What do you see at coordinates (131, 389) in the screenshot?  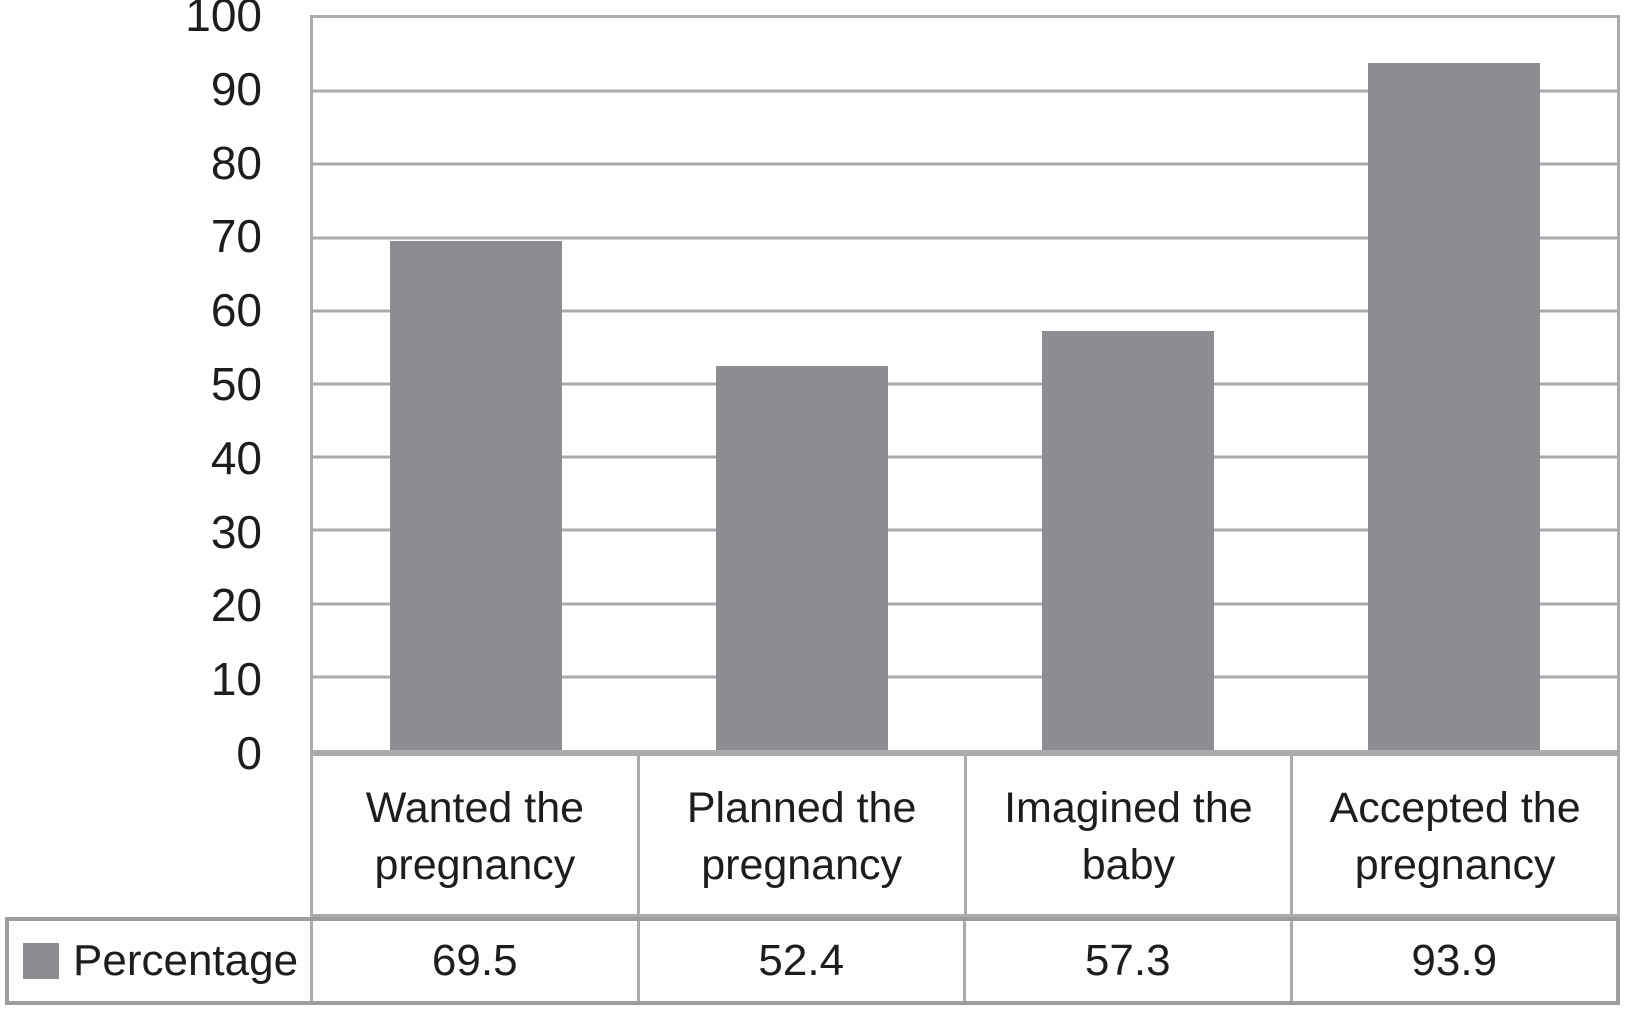 I see `y-axis: 100 90 80 70 60 50 40 30 20 10 0` at bounding box center [131, 389].